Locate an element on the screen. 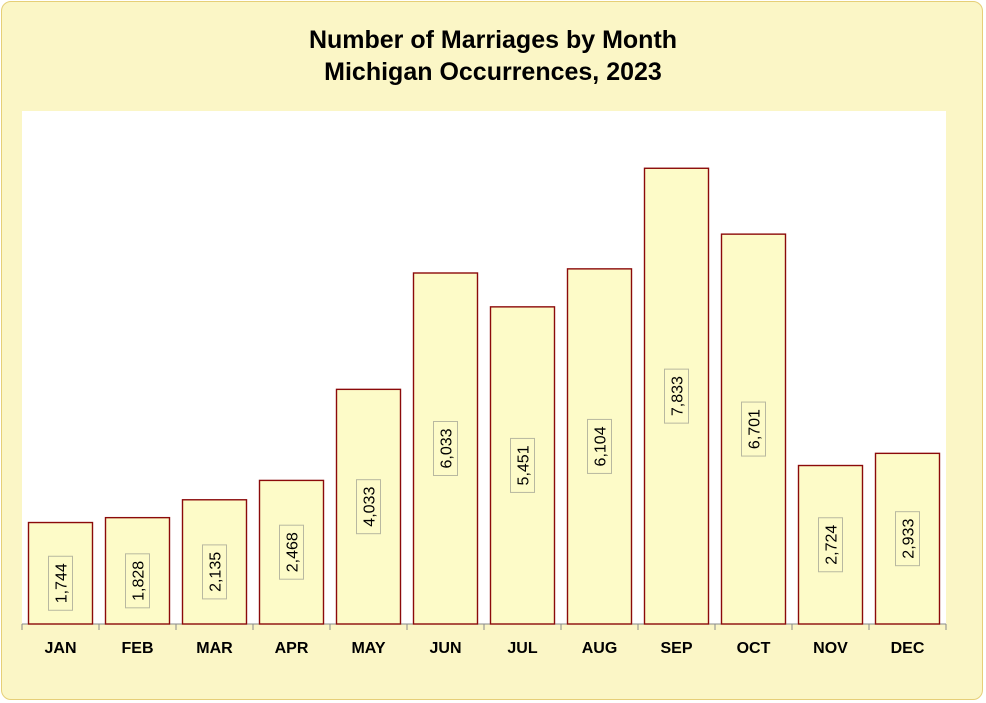 This screenshot has height=703, width=986. data-label-feb: 1,828 is located at coordinates (137, 581).